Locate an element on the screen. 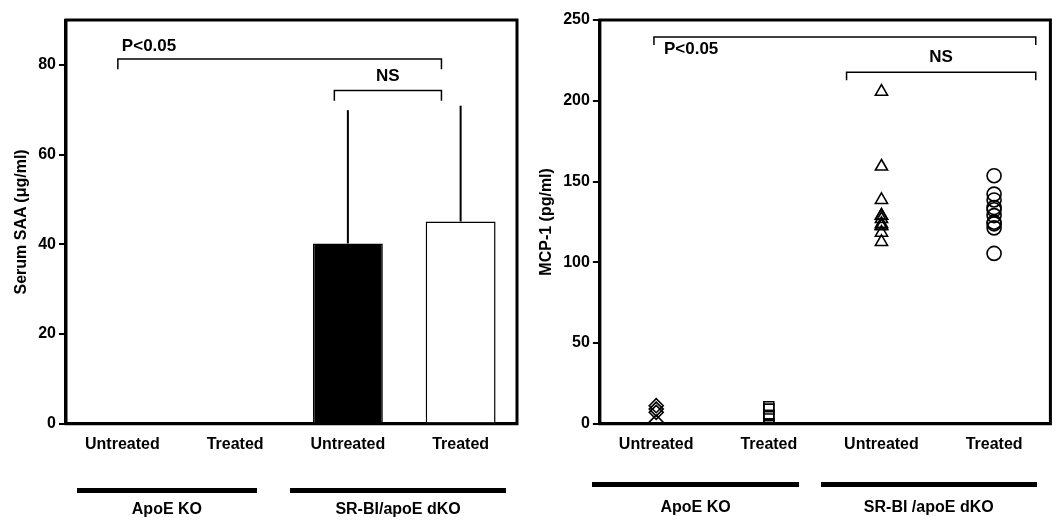 The width and height of the screenshot is (1059, 527). y-tick-label: 40 is located at coordinates (47, 243).